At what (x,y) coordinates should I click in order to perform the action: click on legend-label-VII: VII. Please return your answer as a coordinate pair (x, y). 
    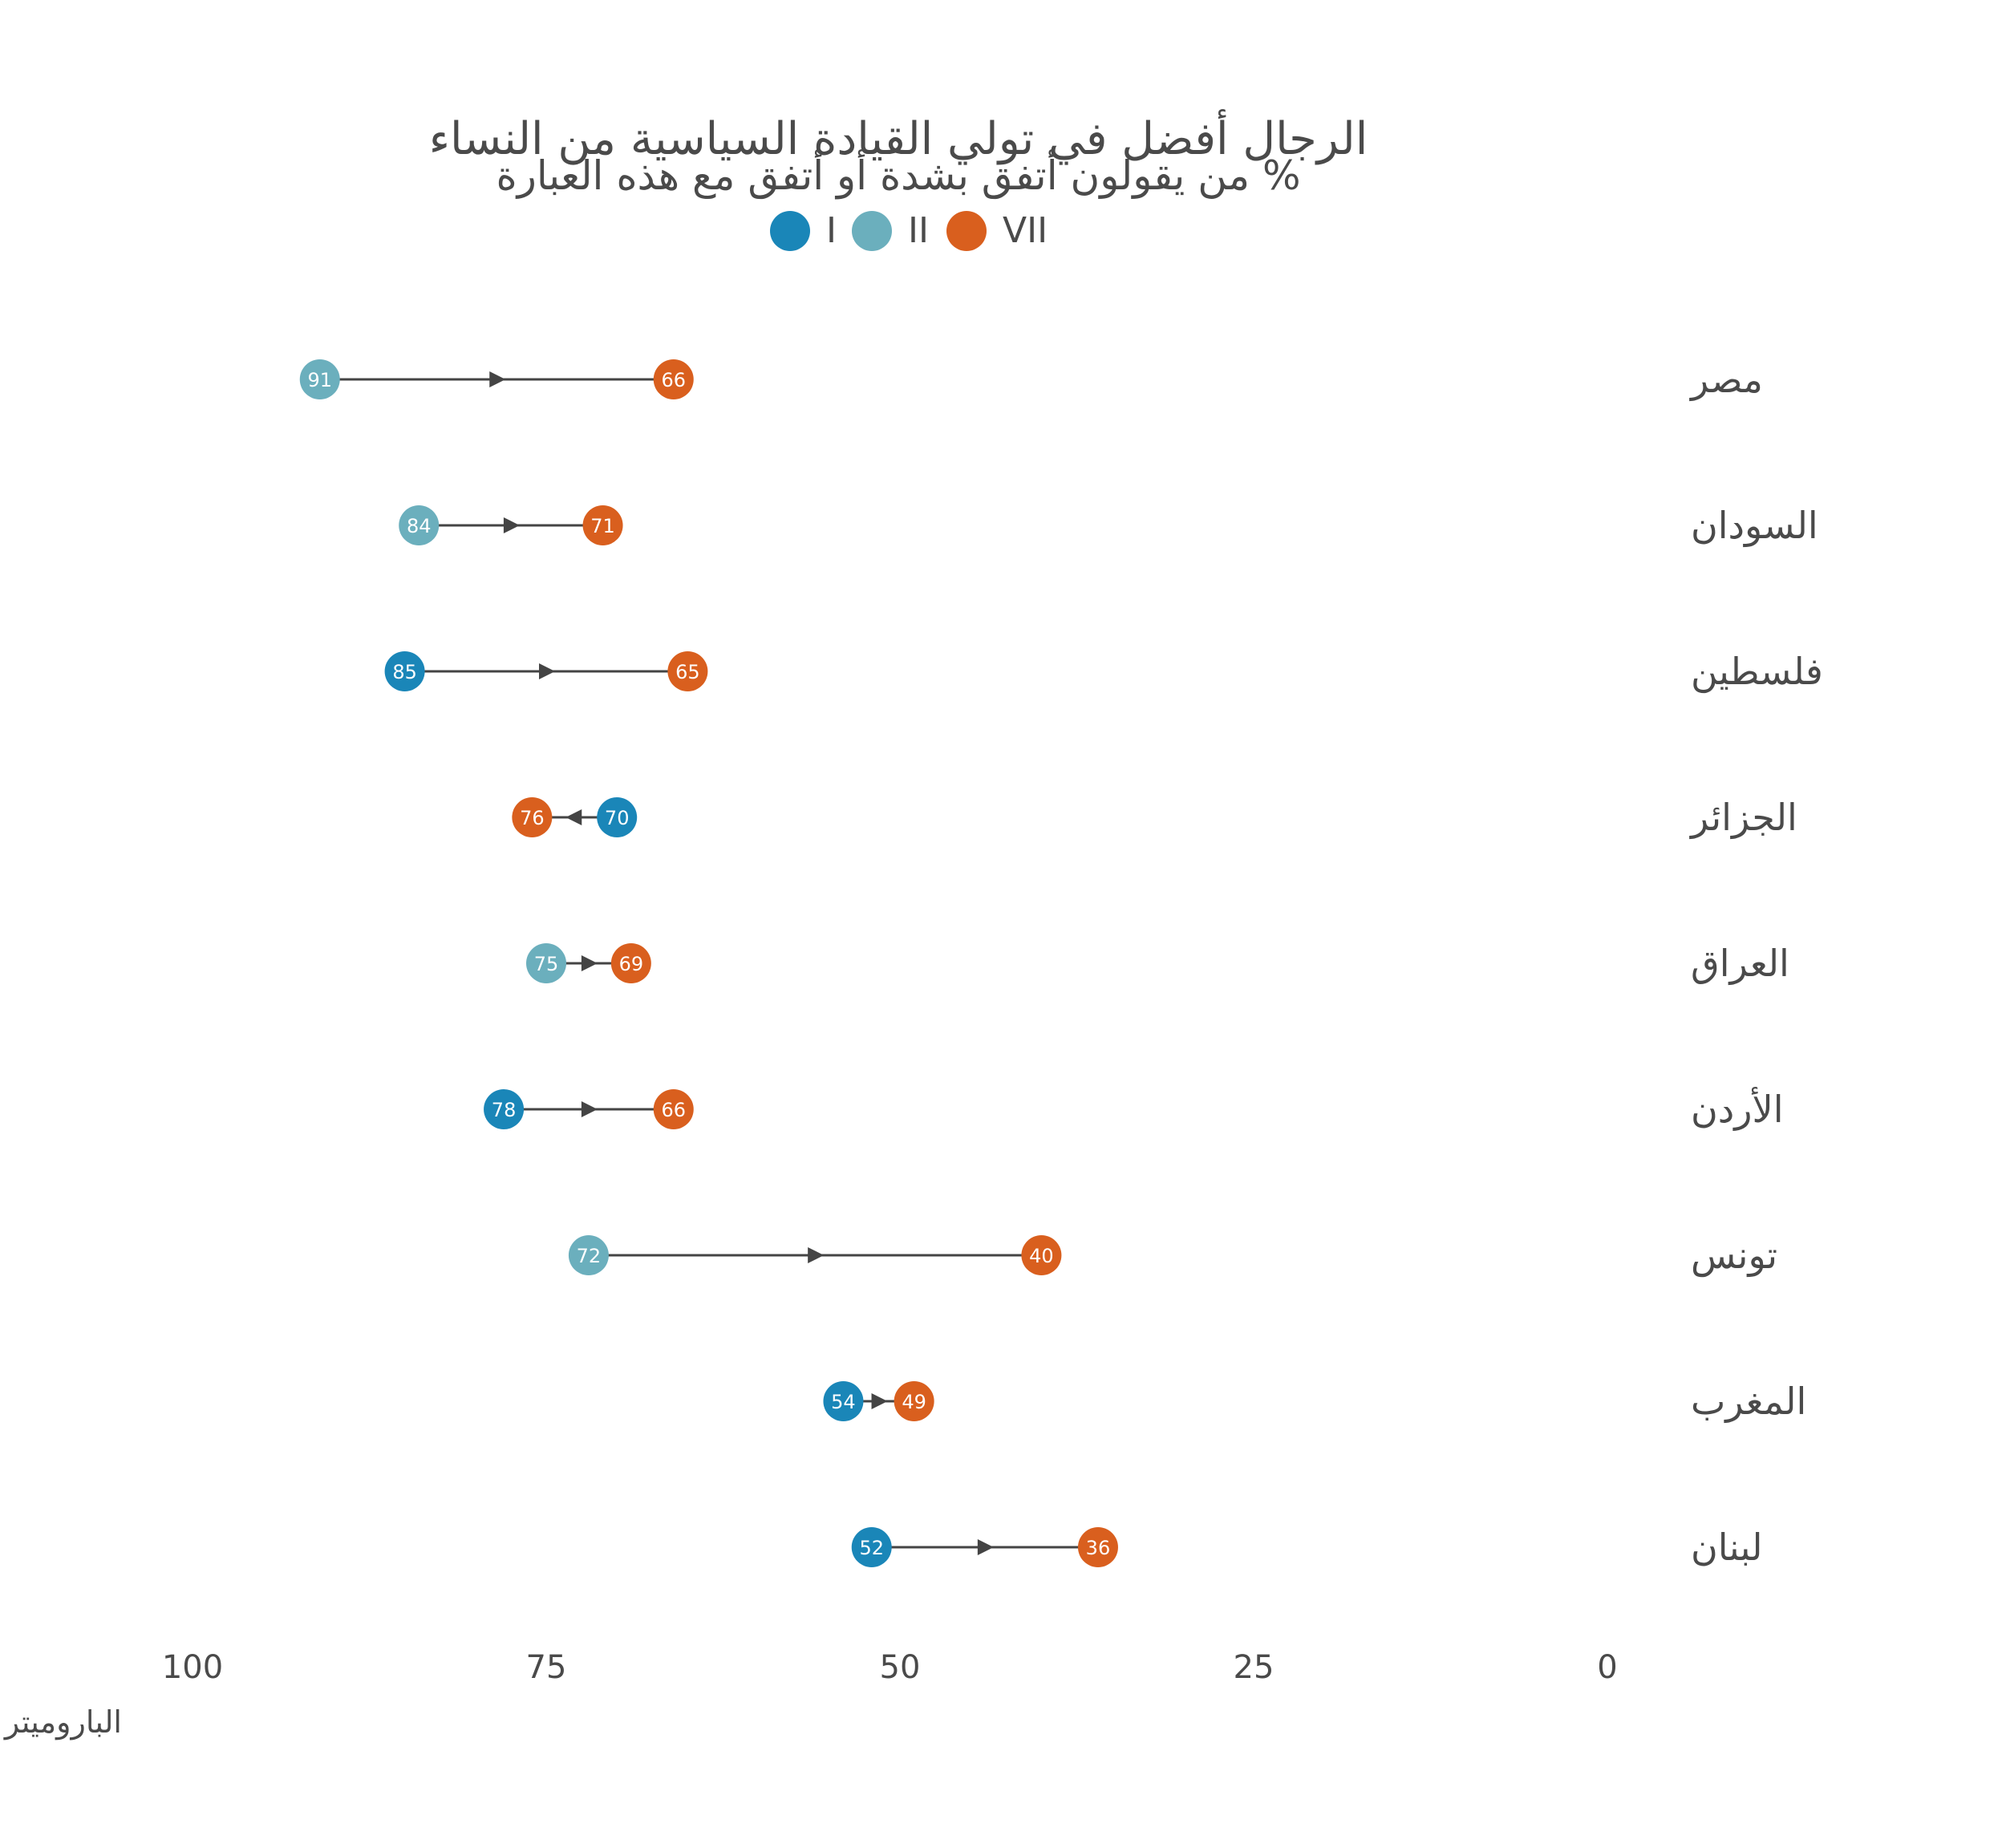
    Looking at the image, I should click on (1025, 230).